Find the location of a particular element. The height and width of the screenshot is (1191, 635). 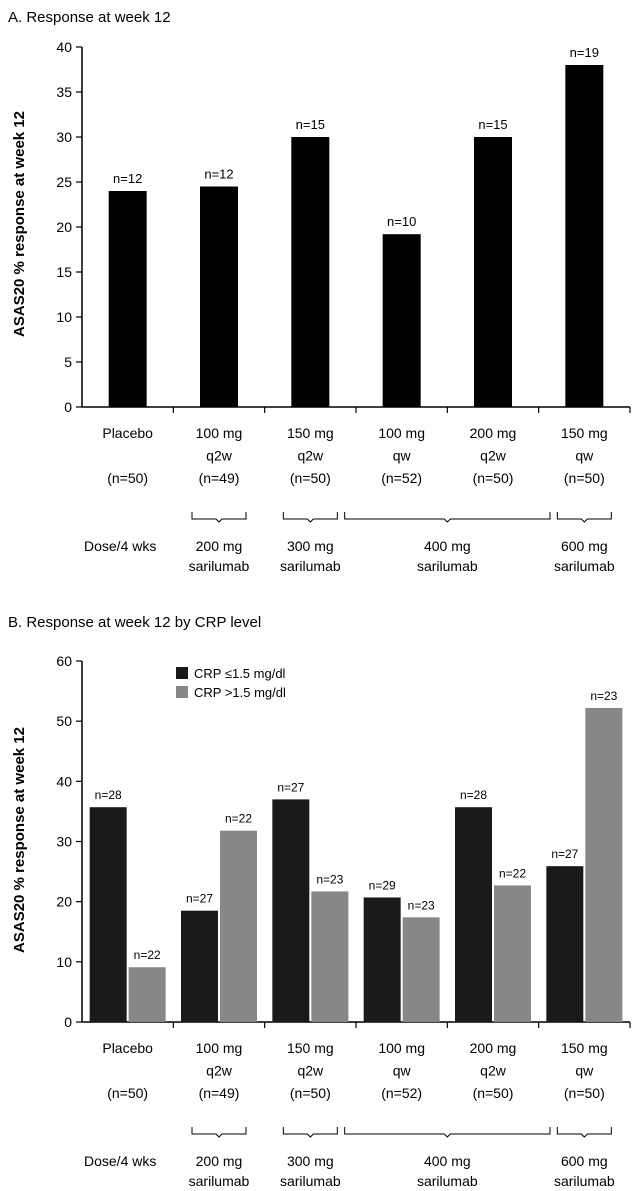

bar-series0-cat3 is located at coordinates (382, 959).